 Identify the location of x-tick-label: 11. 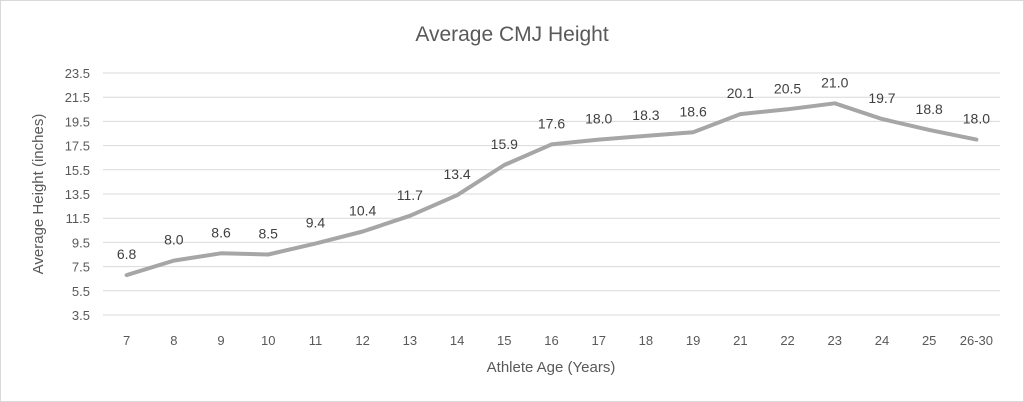
(316, 340).